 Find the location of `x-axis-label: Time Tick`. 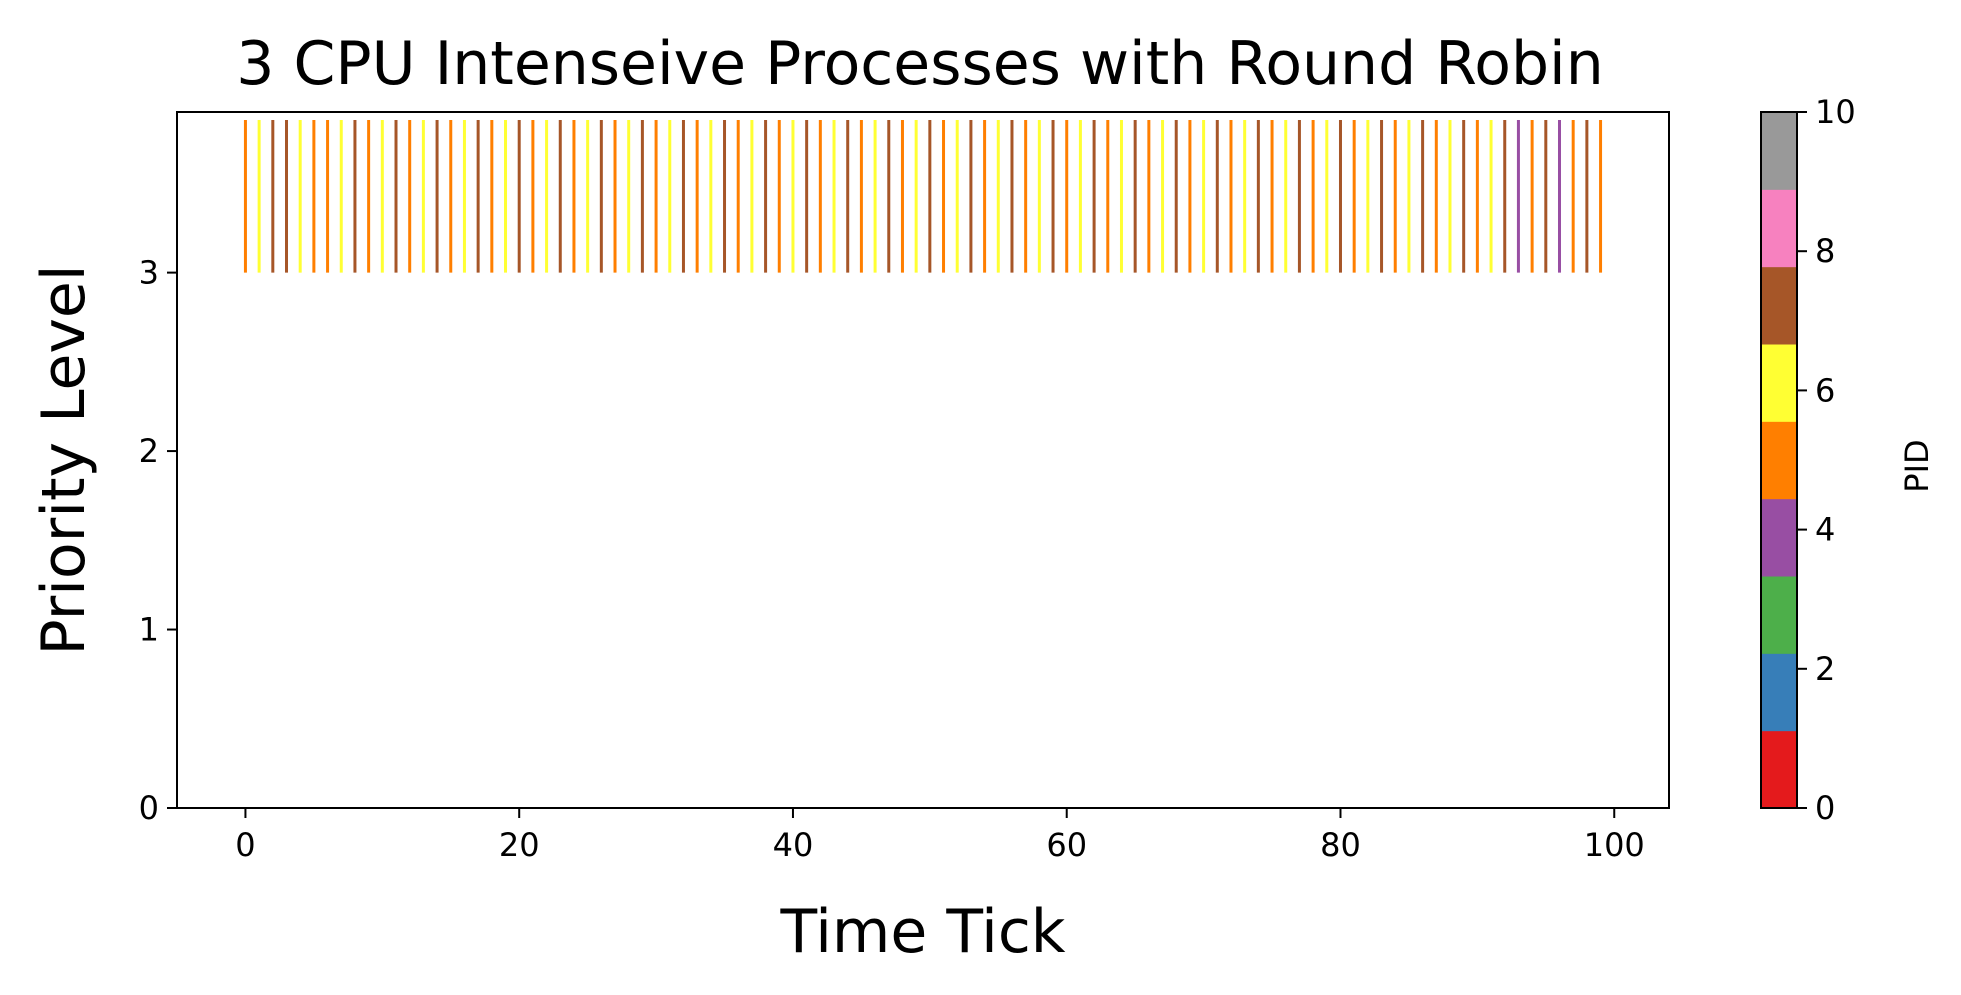

x-axis-label: Time Tick is located at coordinates (922, 932).